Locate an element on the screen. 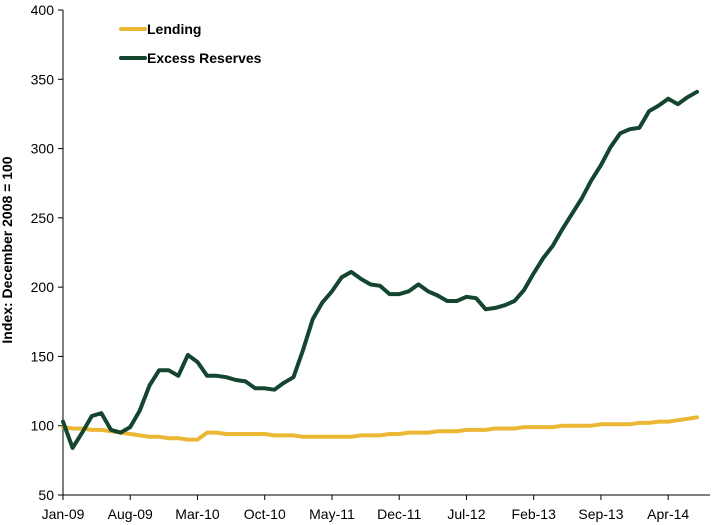 The height and width of the screenshot is (525, 712). x-tick-label: May-11 is located at coordinates (332, 514).